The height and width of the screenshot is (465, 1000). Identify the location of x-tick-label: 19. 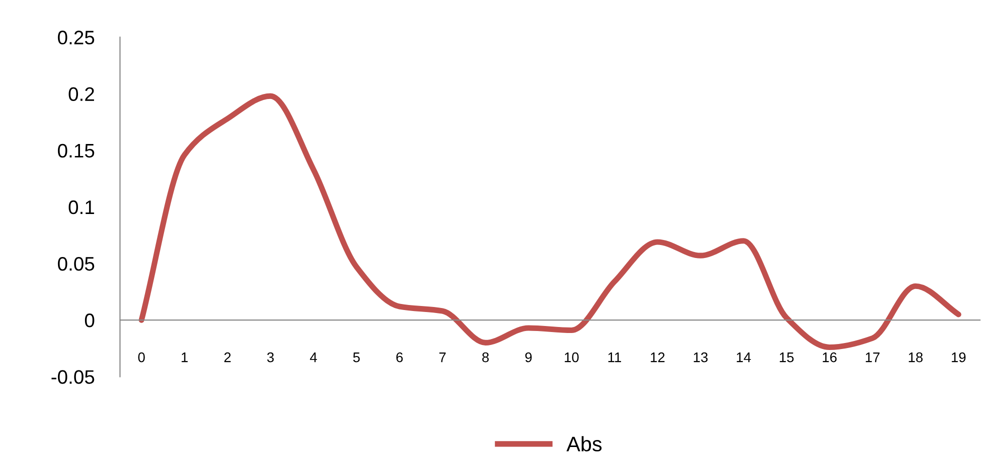
(959, 357).